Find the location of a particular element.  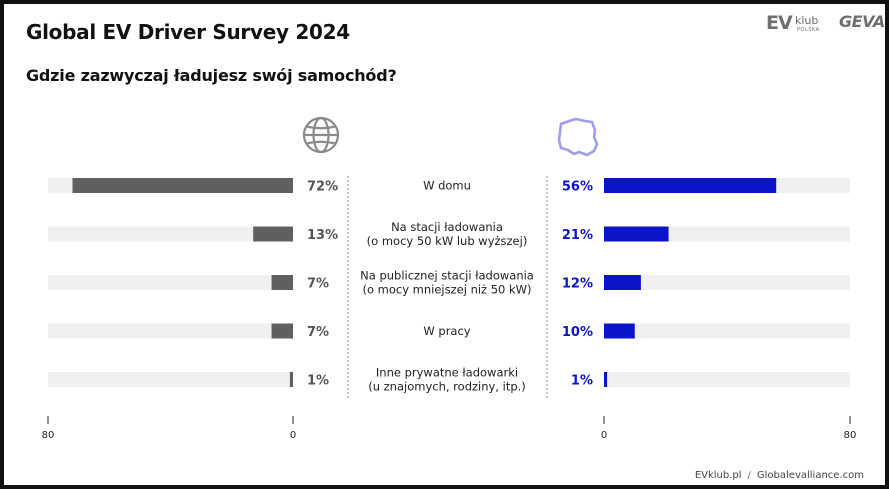

footer-geva-link: Globalevalliance.com is located at coordinates (810, 475).